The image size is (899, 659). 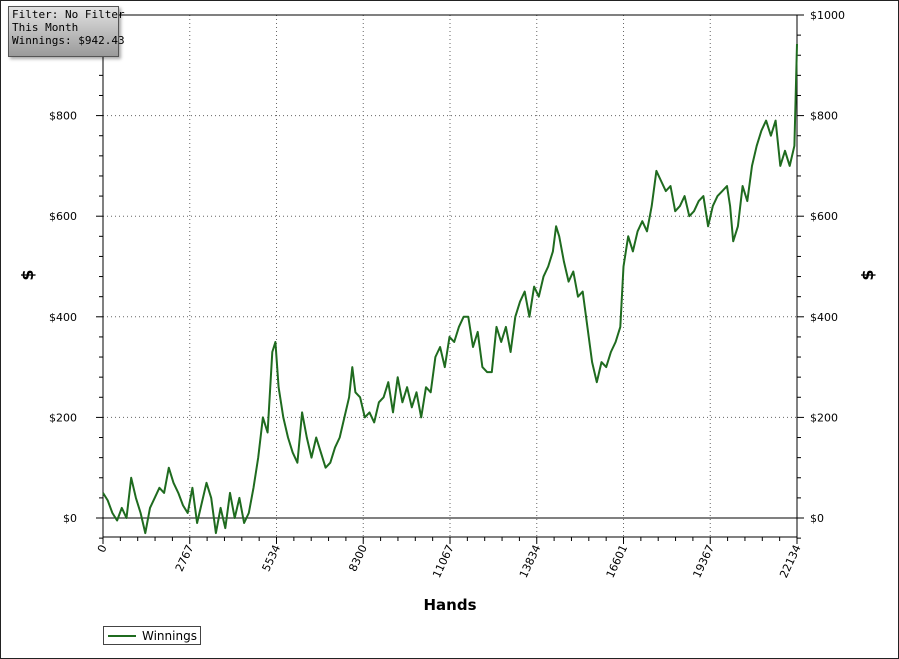 What do you see at coordinates (185, 558) in the screenshot?
I see `x-tick-label: 2767` at bounding box center [185, 558].